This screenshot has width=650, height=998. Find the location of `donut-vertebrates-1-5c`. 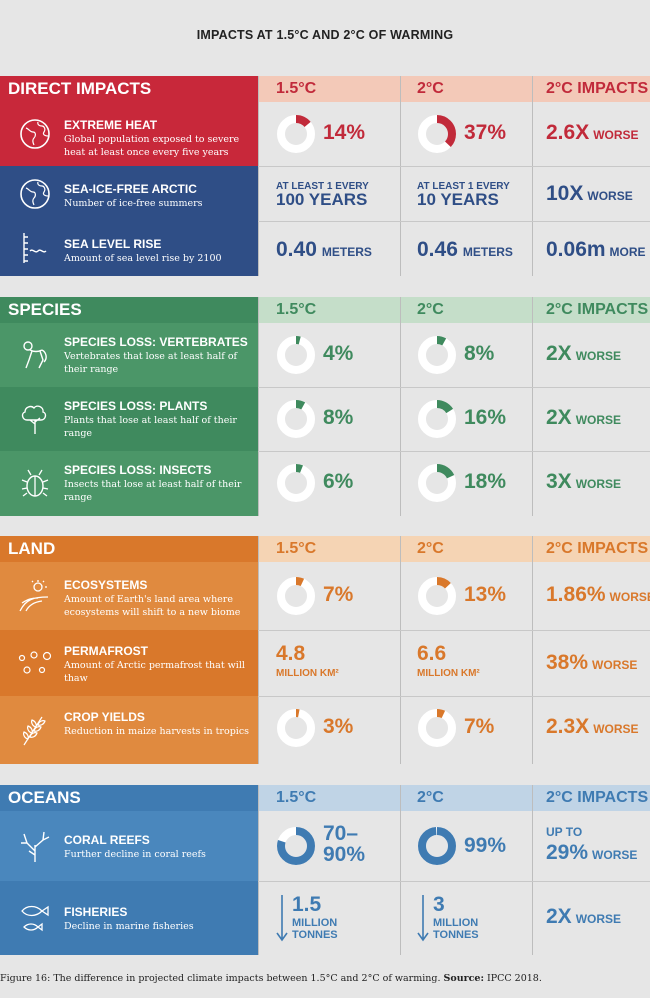

donut-vertebrates-1-5c is located at coordinates (296, 355).